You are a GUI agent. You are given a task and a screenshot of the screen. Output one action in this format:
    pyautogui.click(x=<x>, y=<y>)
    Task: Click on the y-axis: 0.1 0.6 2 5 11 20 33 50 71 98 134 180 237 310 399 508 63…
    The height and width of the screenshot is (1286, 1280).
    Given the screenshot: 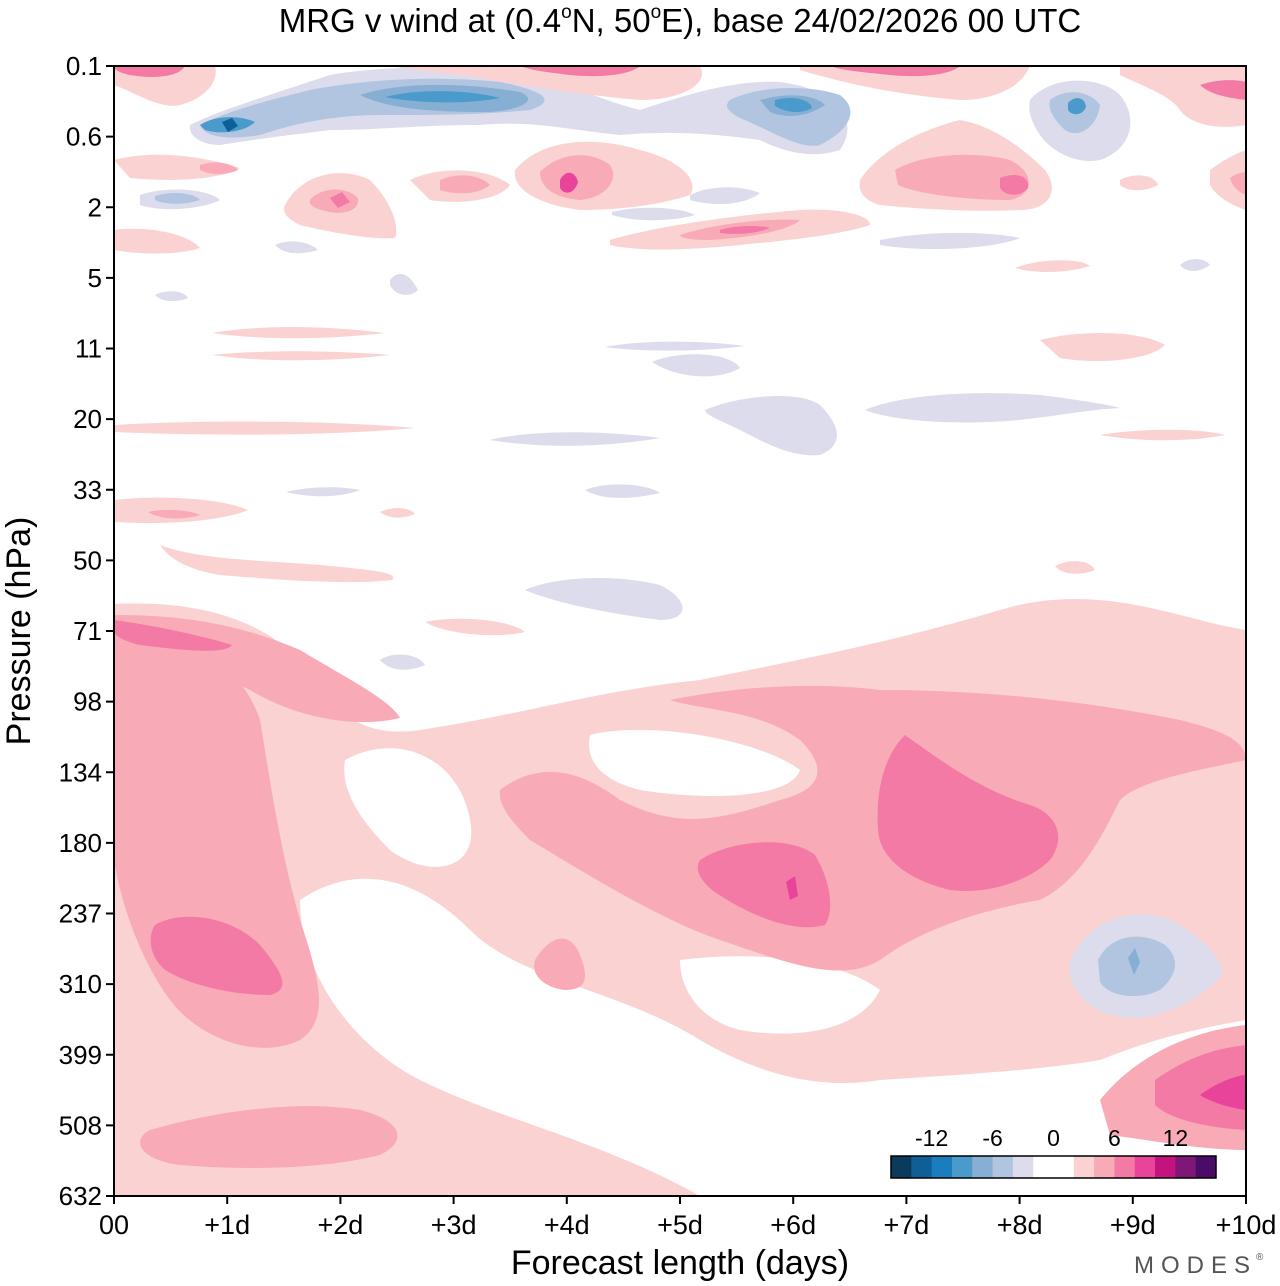 What is the action you would take?
    pyautogui.click(x=86, y=631)
    